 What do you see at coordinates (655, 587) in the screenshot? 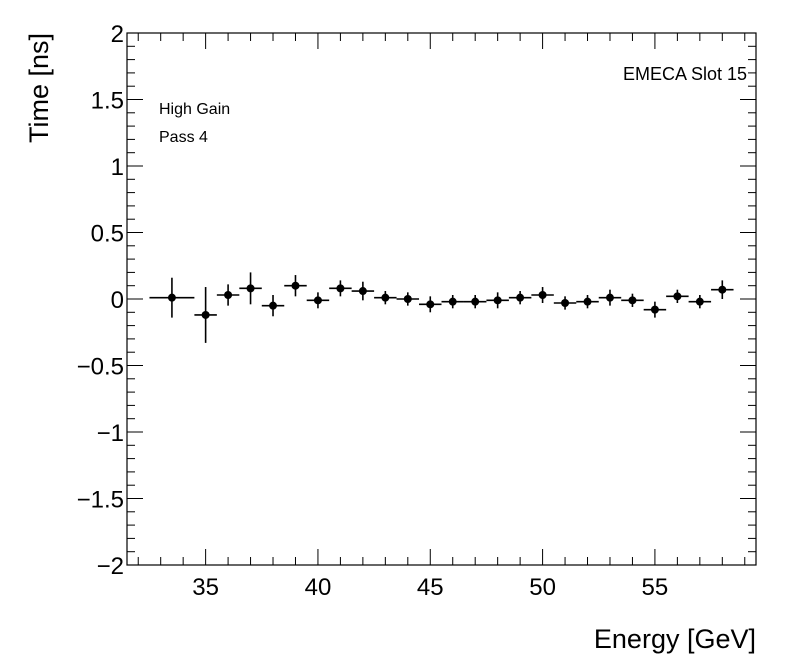
I see `x-tick-label: 55` at bounding box center [655, 587].